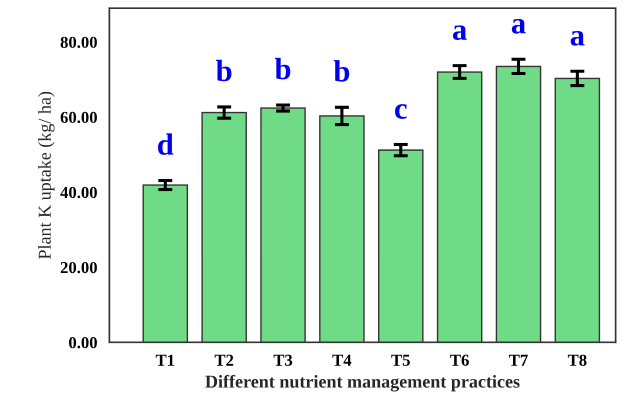 This screenshot has height=410, width=625. What do you see at coordinates (401, 111) in the screenshot?
I see `annotation: c` at bounding box center [401, 111].